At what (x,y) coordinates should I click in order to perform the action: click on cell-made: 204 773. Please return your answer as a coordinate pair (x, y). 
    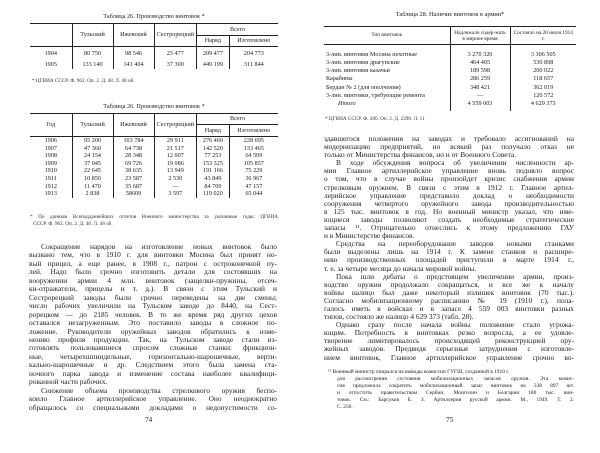
    Looking at the image, I should click on (253, 53).